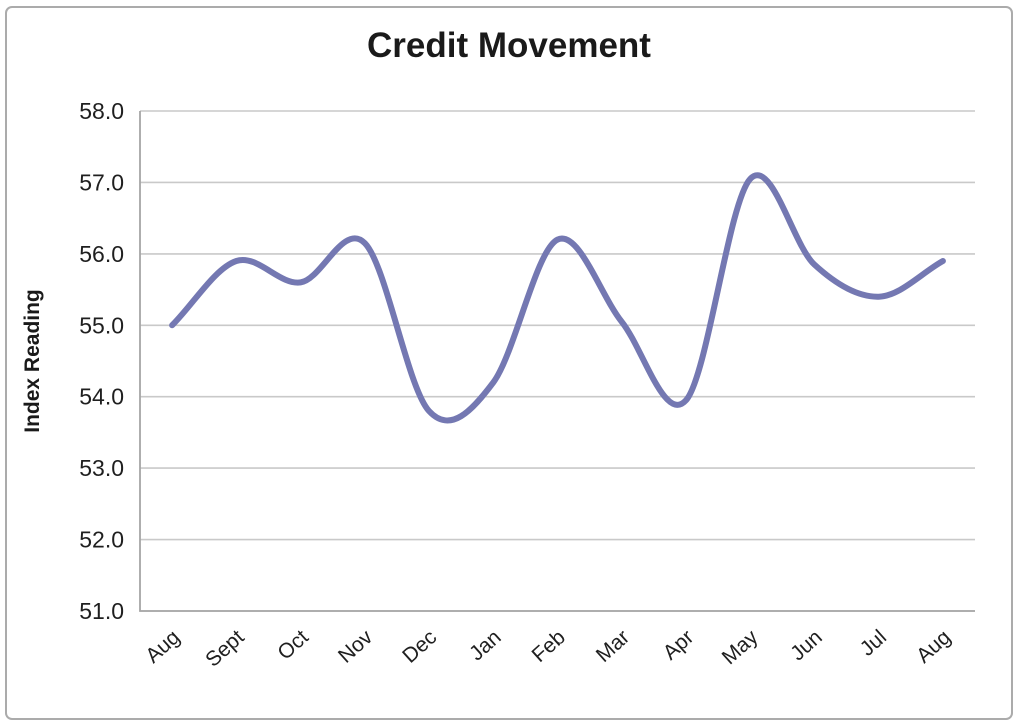 This screenshot has height=725, width=1018. What do you see at coordinates (293, 645) in the screenshot?
I see `x-tick-label: Oct` at bounding box center [293, 645].